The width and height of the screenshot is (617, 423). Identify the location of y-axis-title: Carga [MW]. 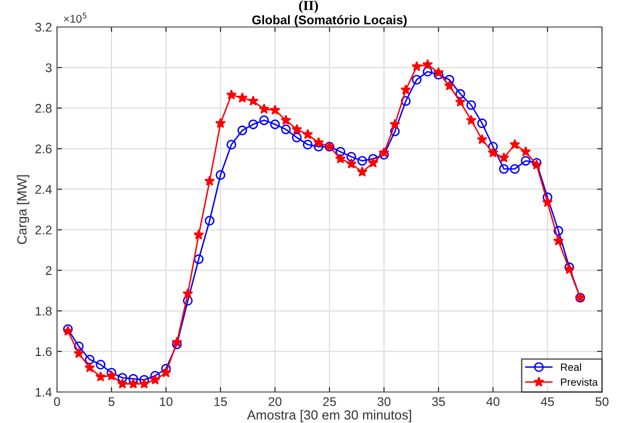
(23, 209).